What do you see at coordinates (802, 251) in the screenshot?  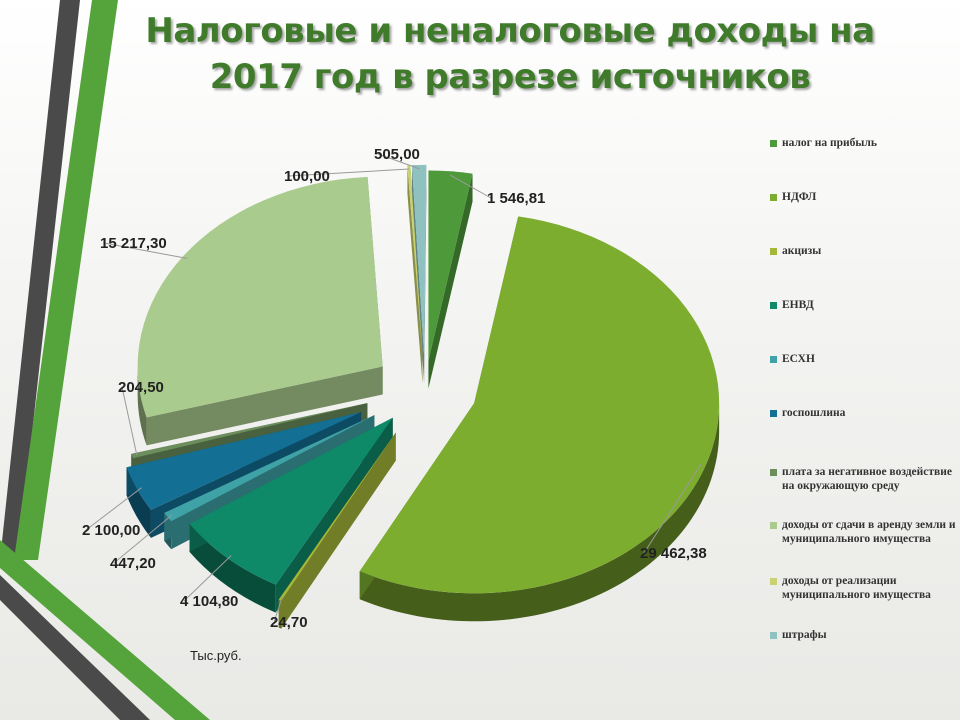 I see `legend-label: акцизы` at bounding box center [802, 251].